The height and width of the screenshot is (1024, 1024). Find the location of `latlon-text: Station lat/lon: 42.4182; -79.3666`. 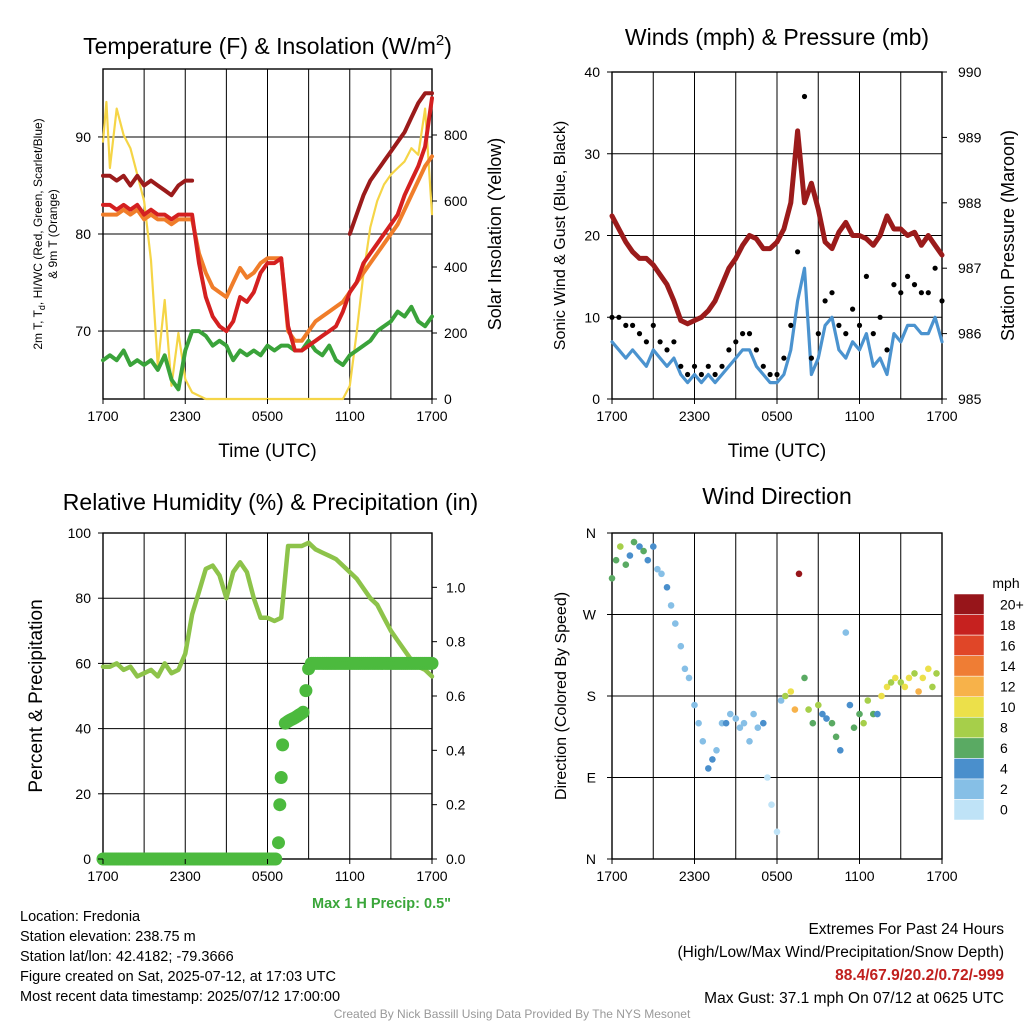

latlon-text: Station lat/lon: 42.4182; -79.3666 is located at coordinates (127, 957).